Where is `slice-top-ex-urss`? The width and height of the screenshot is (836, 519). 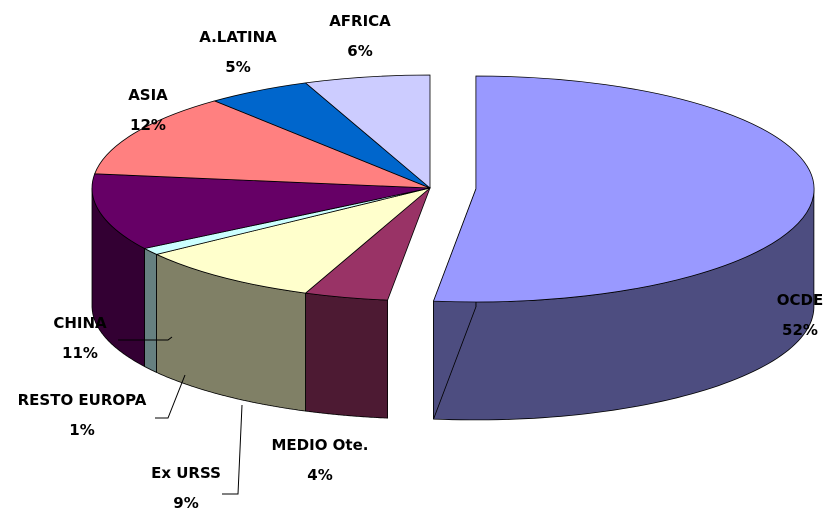 slice-top-ex-urss is located at coordinates (293, 240).